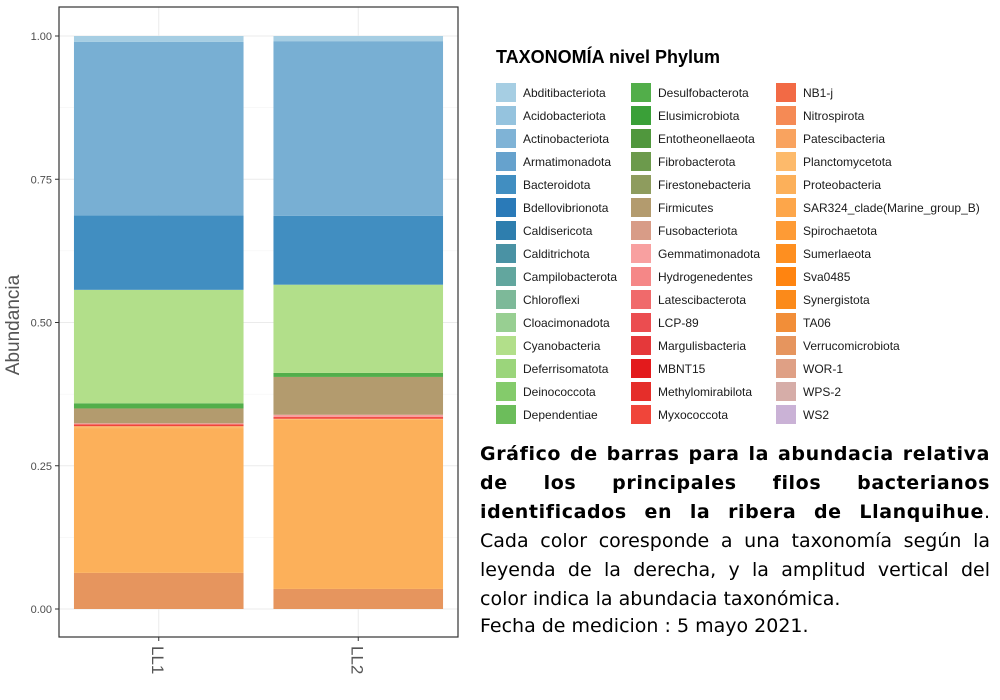 The height and width of the screenshot is (700, 1000). Describe the element at coordinates (556, 254) in the screenshot. I see `legend-label: Calditrichota` at that location.